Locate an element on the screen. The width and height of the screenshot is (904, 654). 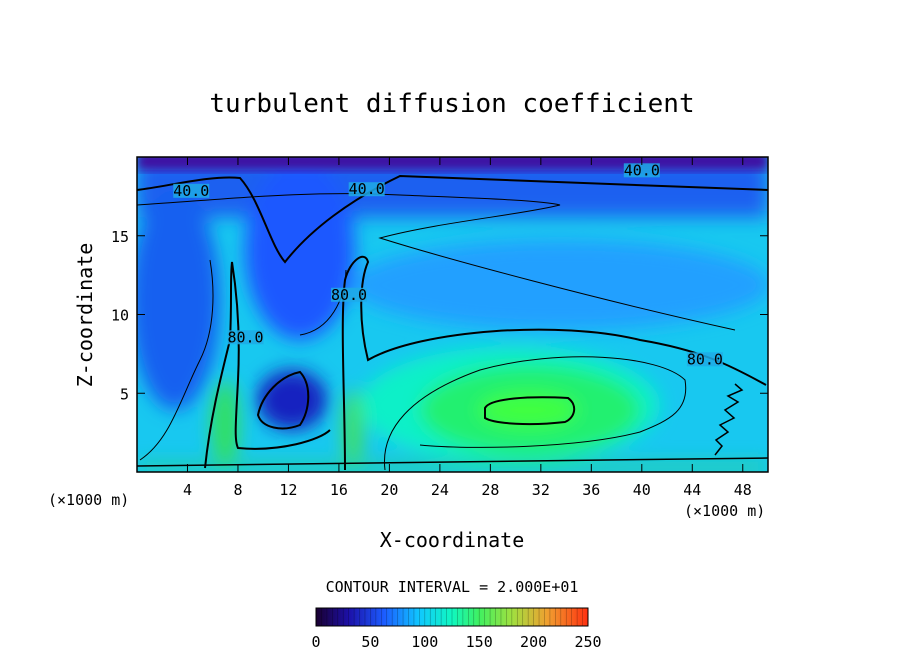
x-tick-label: 20 is located at coordinates (389, 490).